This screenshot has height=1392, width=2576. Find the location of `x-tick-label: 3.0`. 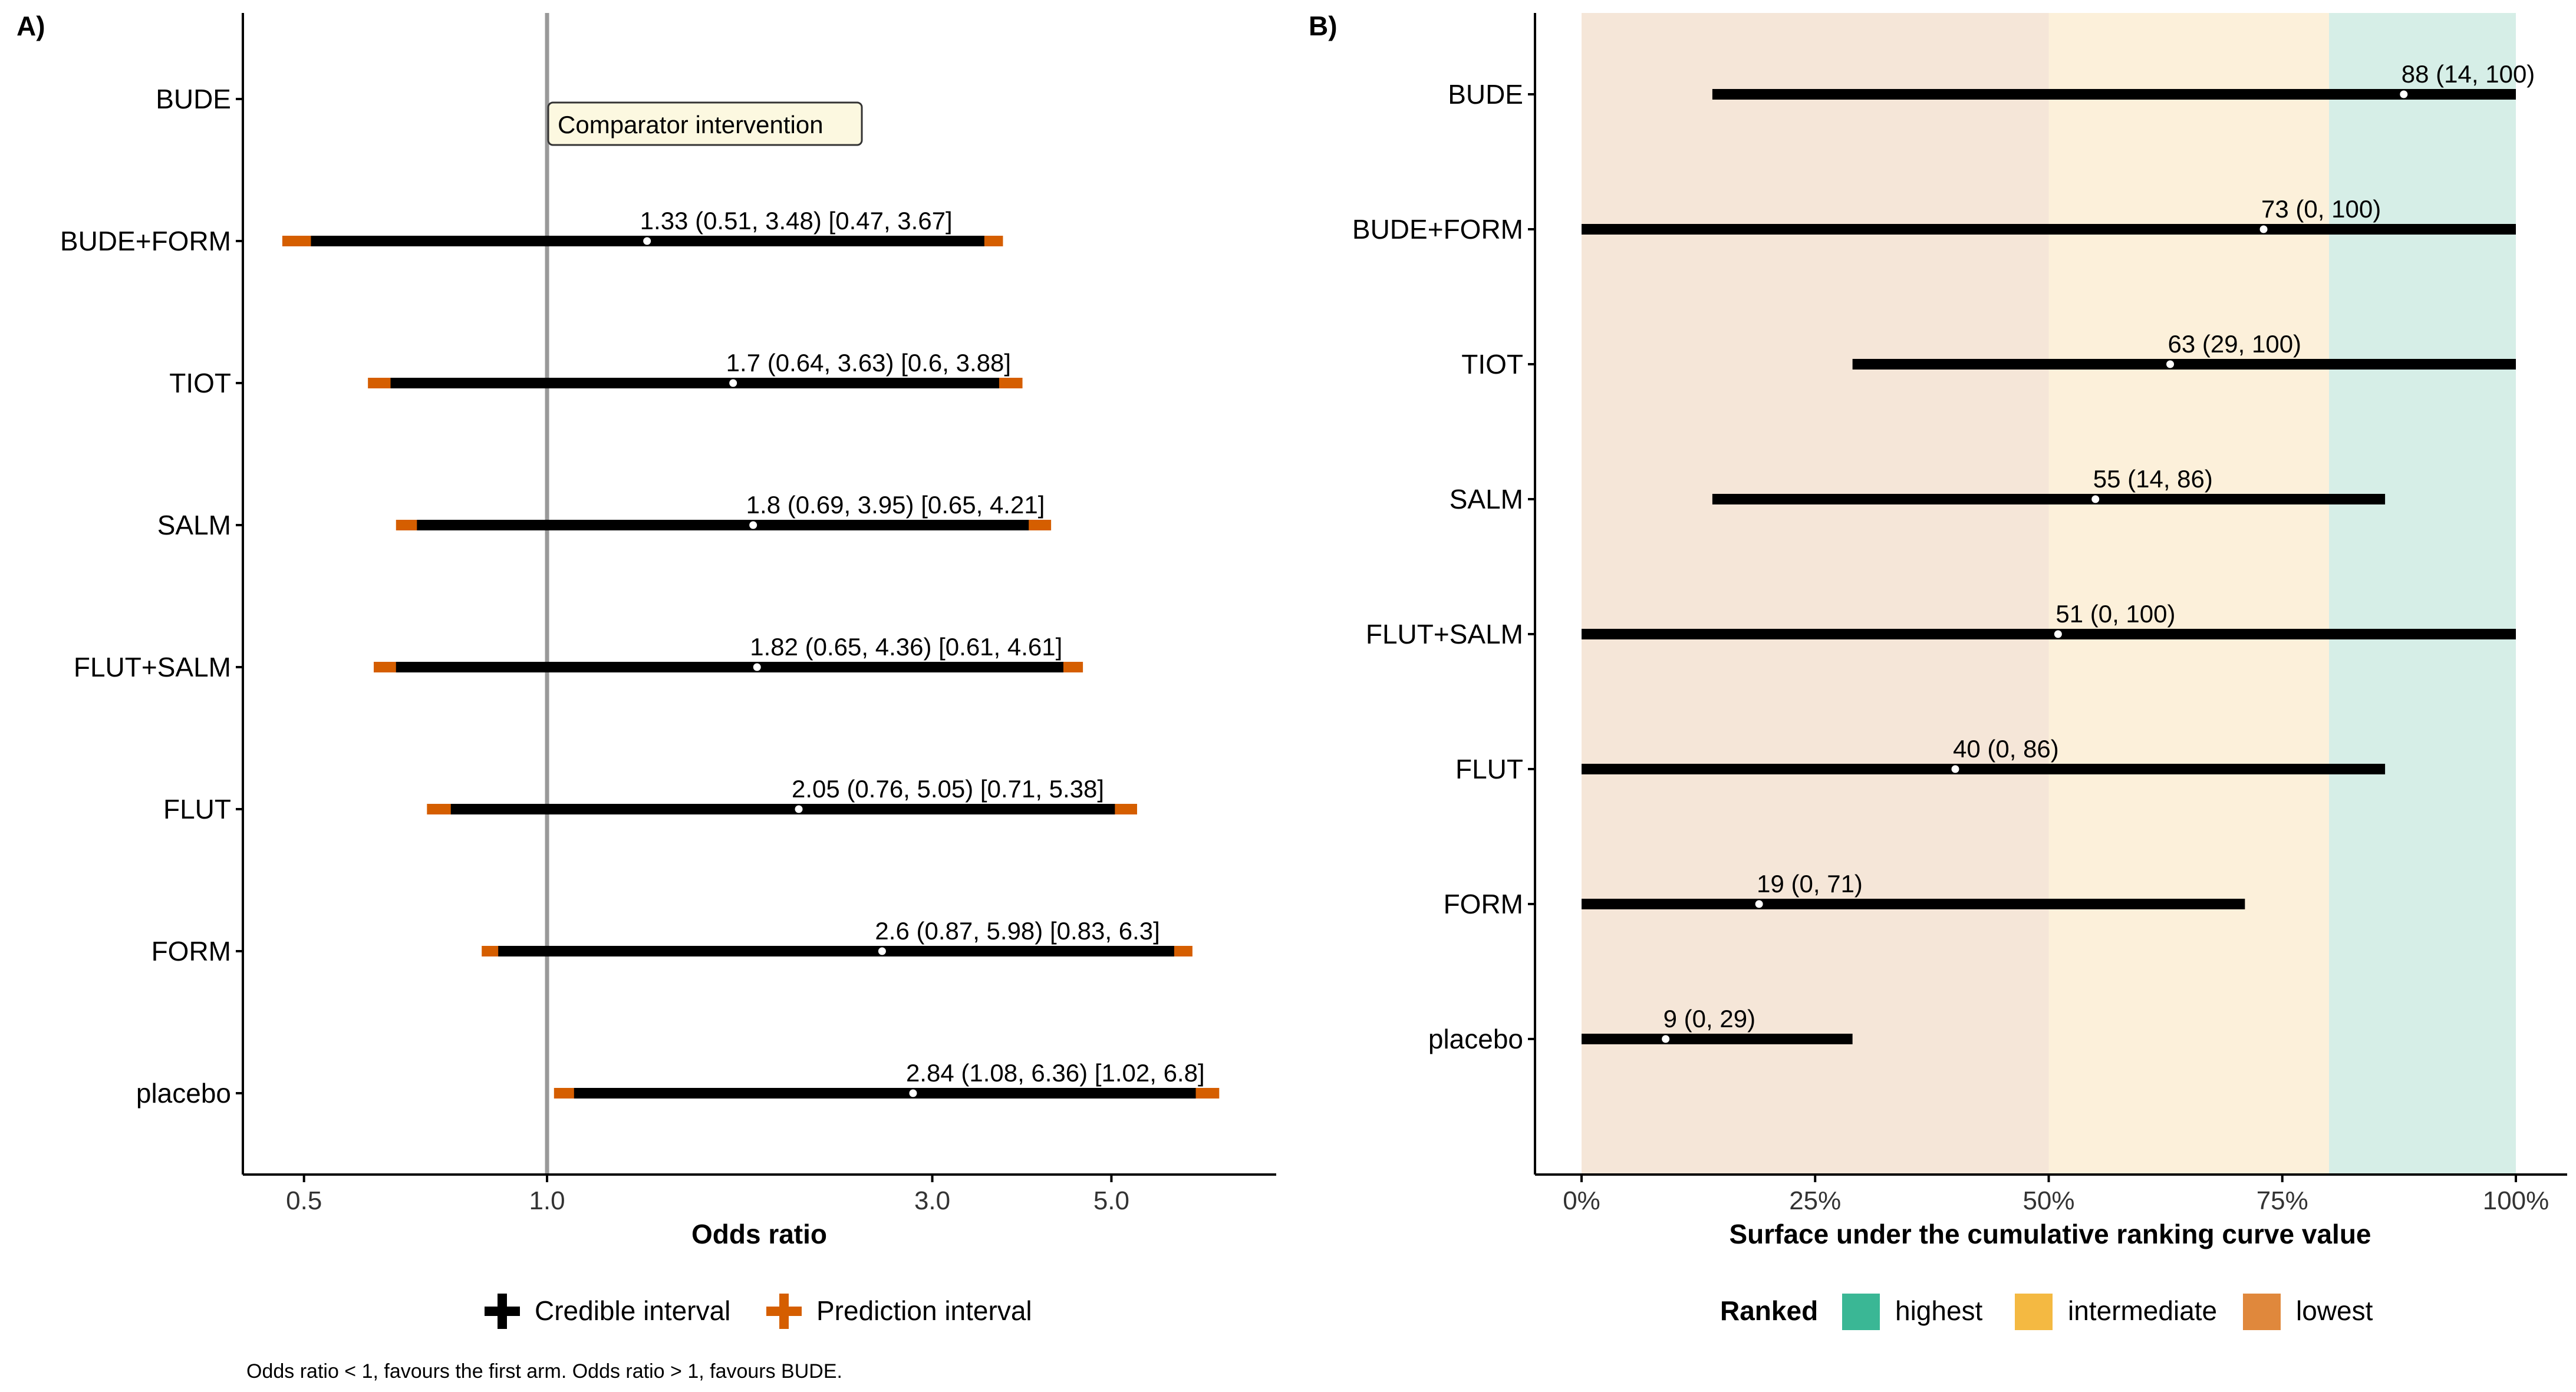

x-tick-label: 3.0 is located at coordinates (932, 1200).